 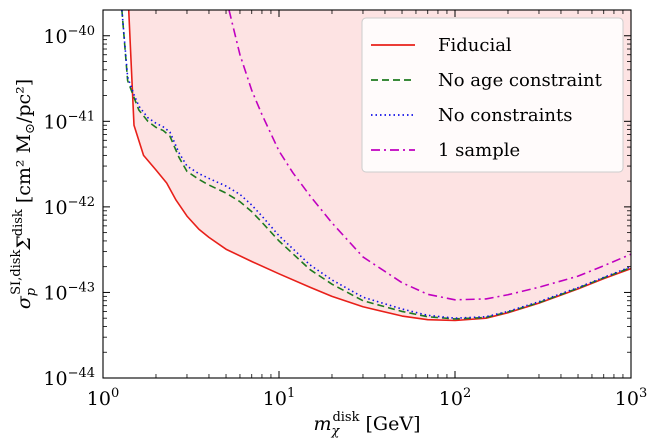 What do you see at coordinates (643, 393) in the screenshot?
I see `x-tick-label-4-exp: 3` at bounding box center [643, 393].